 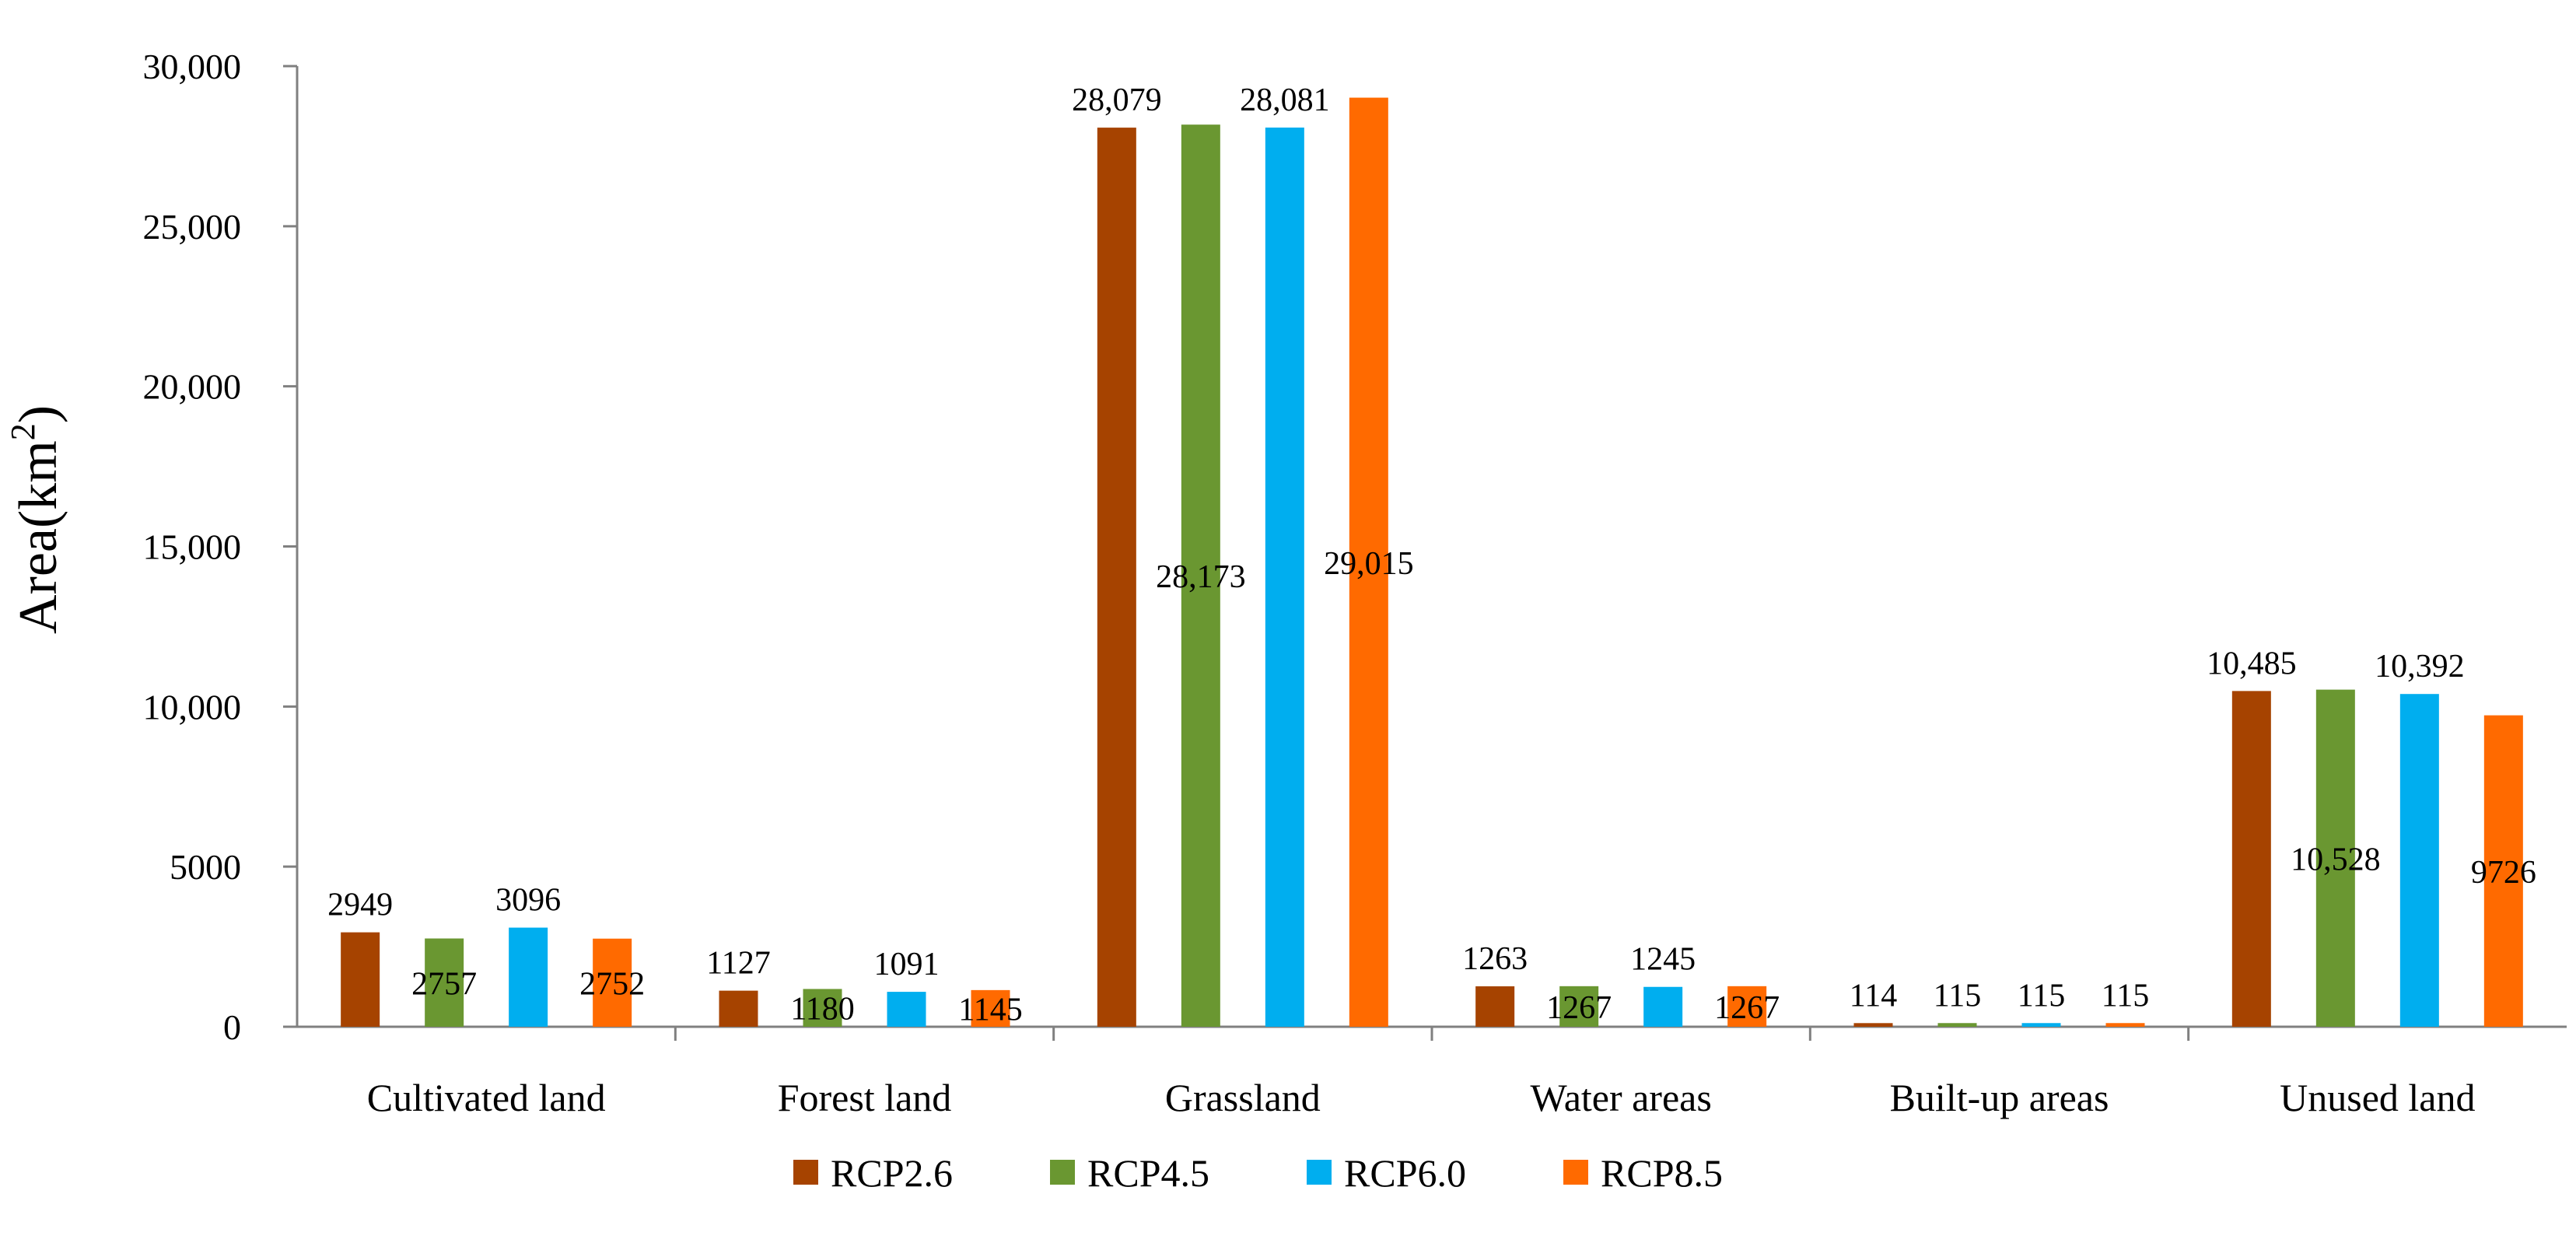 I want to click on data-label: 2752, so click(x=612, y=984).